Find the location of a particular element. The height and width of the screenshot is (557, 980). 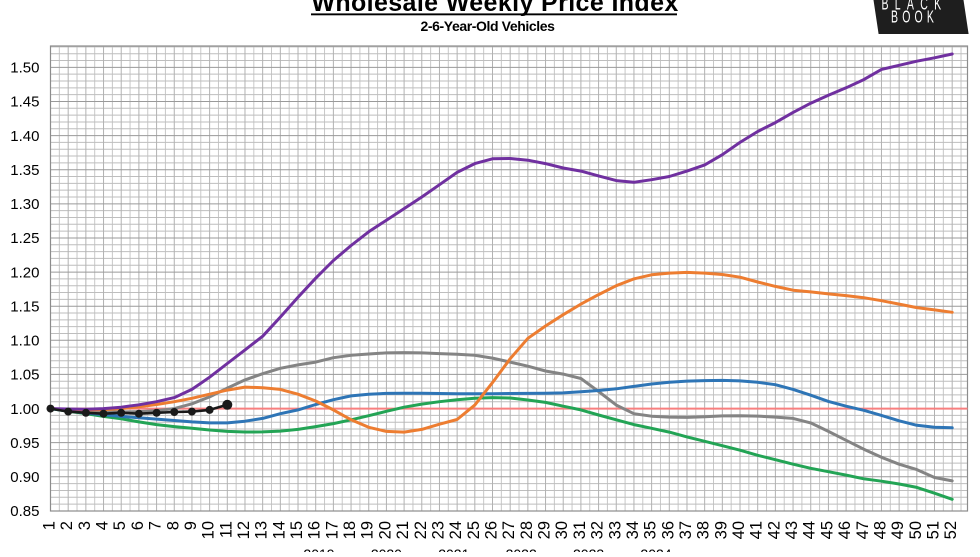

svg-text: Wholesale Weekly Price Index is located at coordinates (494, 8).